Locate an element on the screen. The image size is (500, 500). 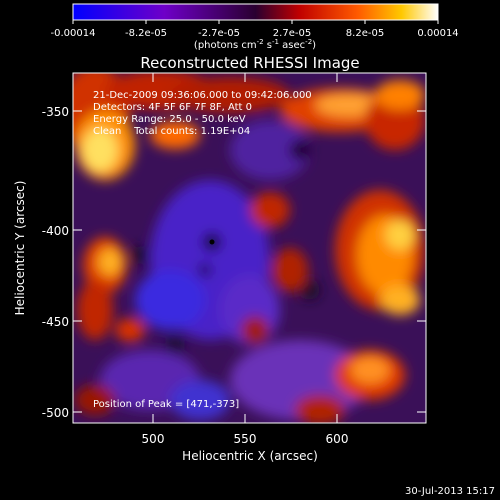
y-axis-label: Heliocentric Y (arcsec) is located at coordinates (20, 248).